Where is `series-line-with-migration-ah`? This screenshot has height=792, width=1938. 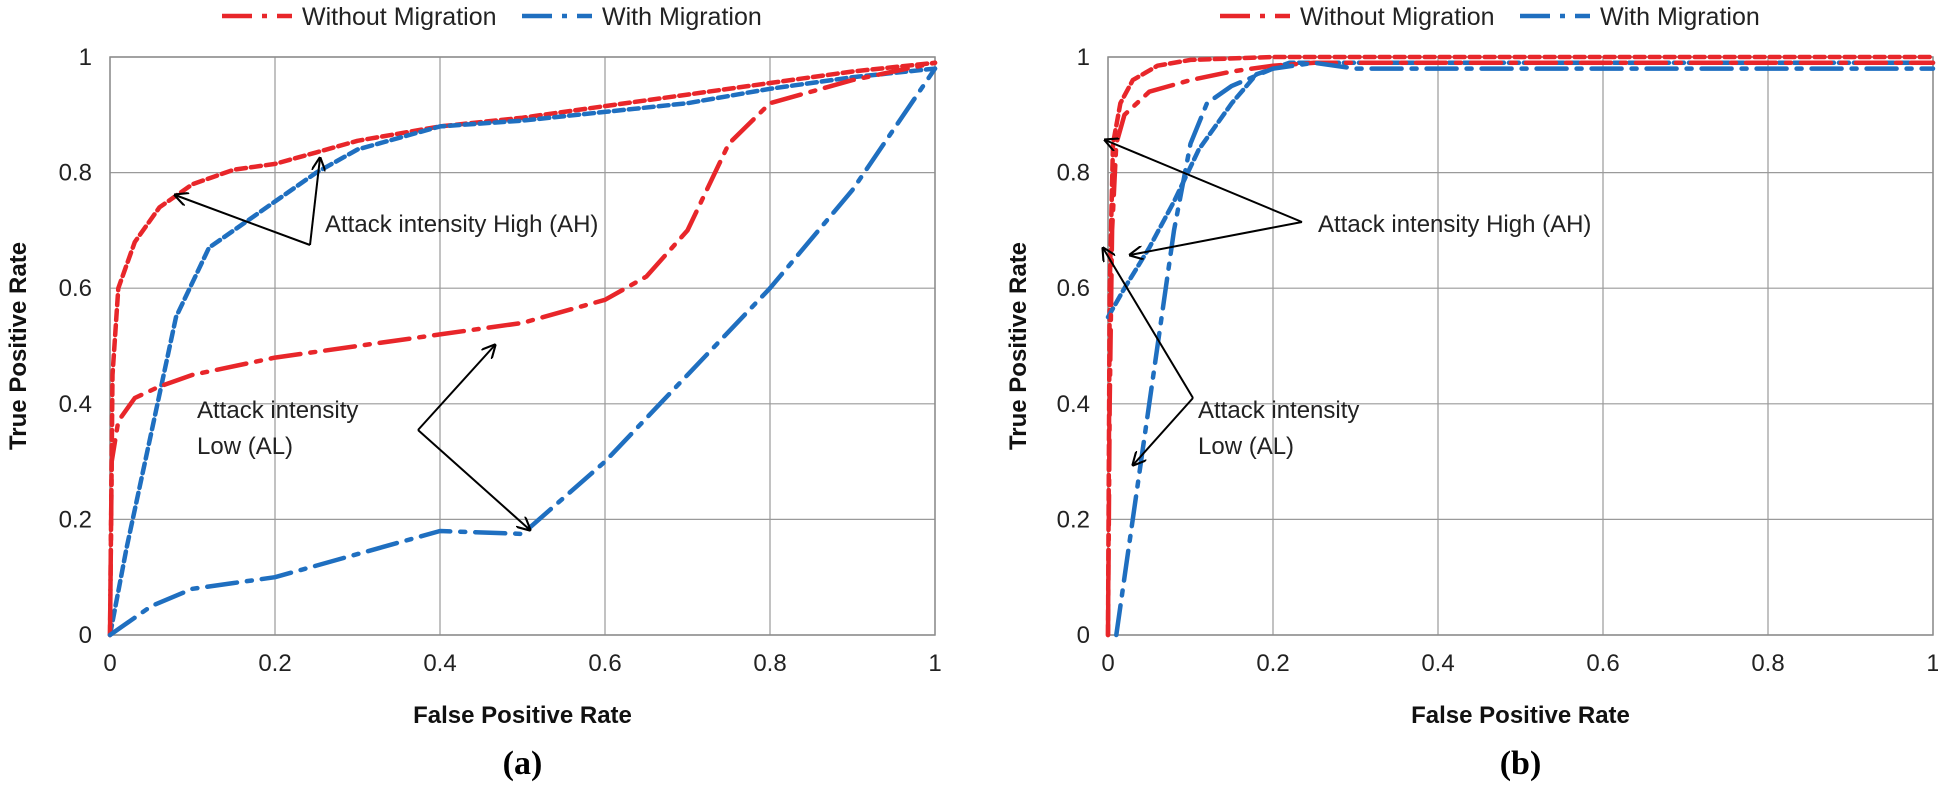 series-line-with-migration-ah is located at coordinates (1520, 190).